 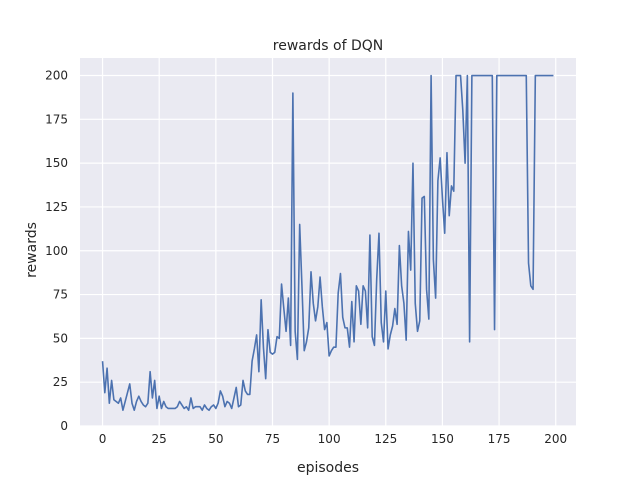 What do you see at coordinates (56, 207) in the screenshot?
I see `y-tick-label: 125` at bounding box center [56, 207].